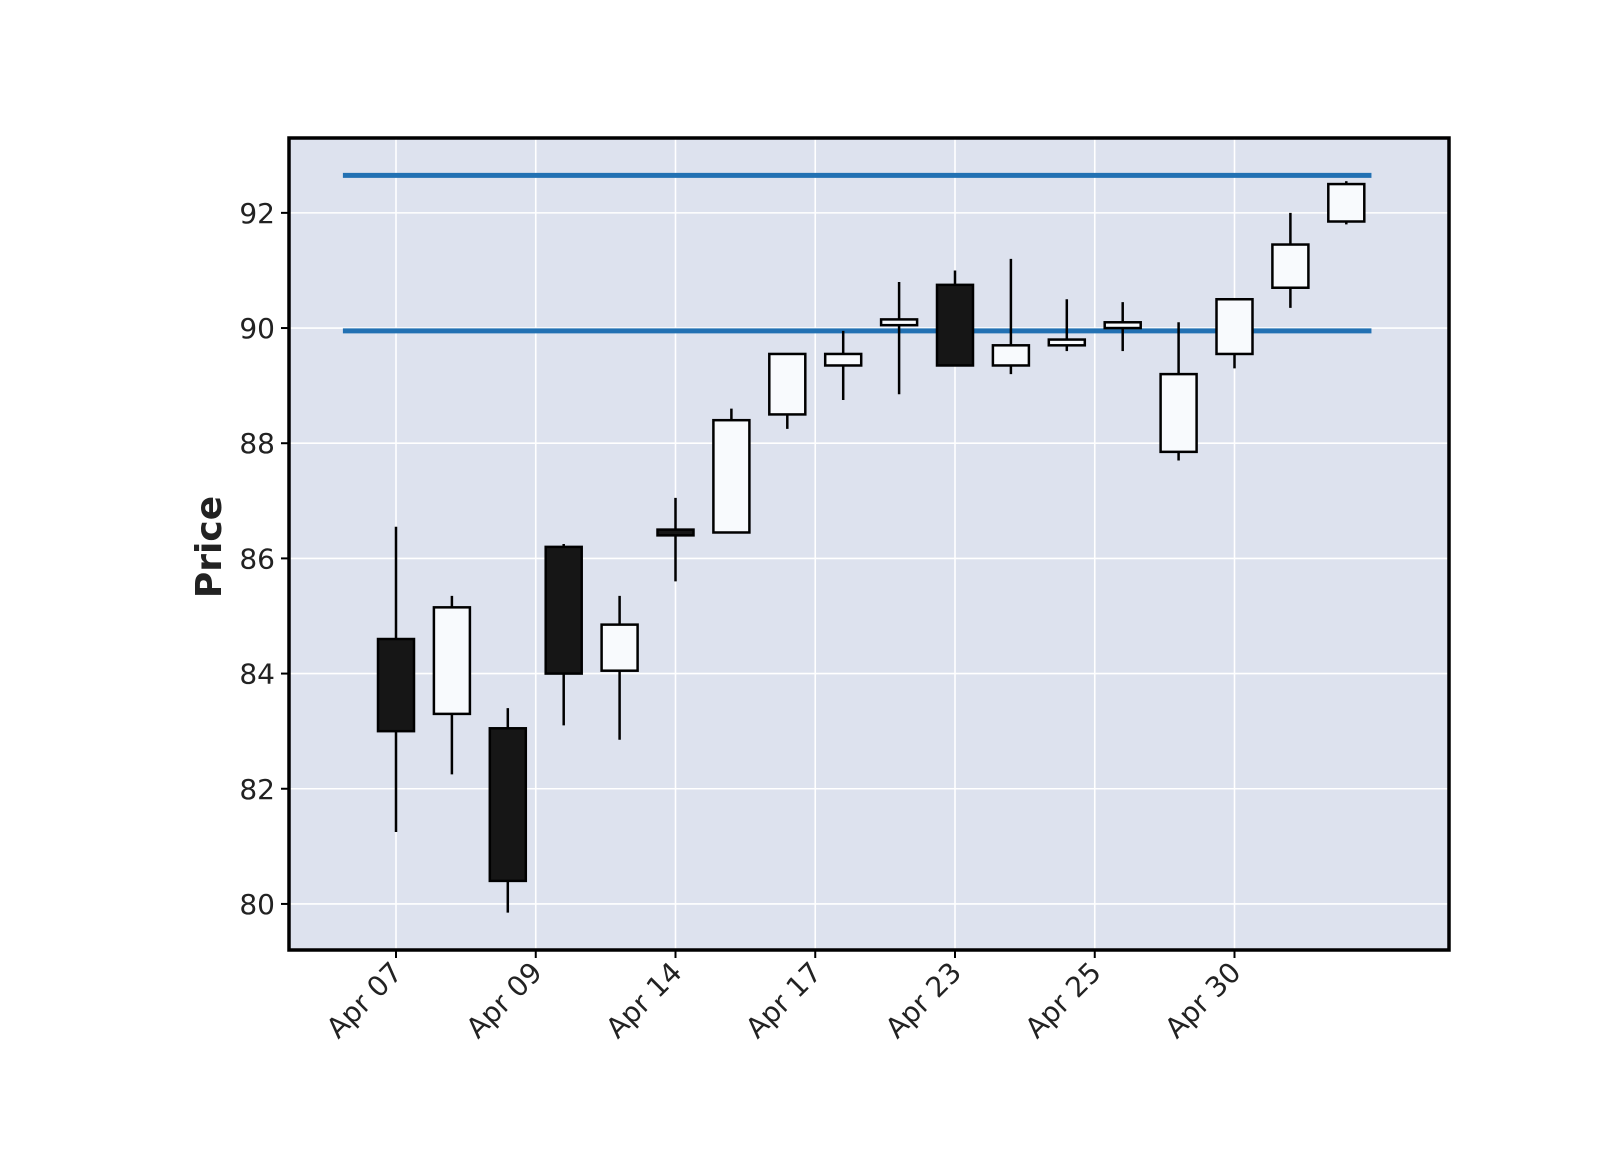 Image resolution: width=1600 pixels, height=1150 pixels. What do you see at coordinates (923, 1000) in the screenshot?
I see `x-tick-label: Apr 23` at bounding box center [923, 1000].